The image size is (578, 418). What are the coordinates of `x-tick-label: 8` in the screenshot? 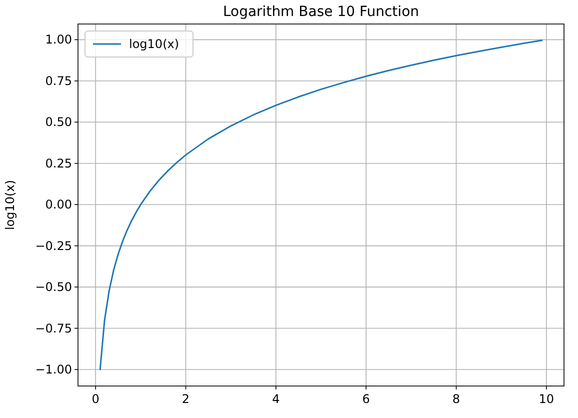 It's located at (456, 399).